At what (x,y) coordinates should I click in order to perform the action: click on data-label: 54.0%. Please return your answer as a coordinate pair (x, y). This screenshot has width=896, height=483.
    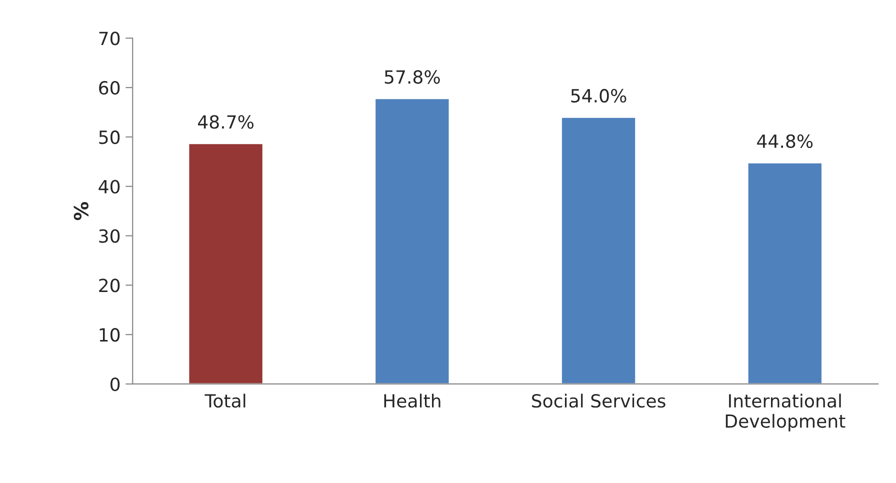
    Looking at the image, I should click on (598, 95).